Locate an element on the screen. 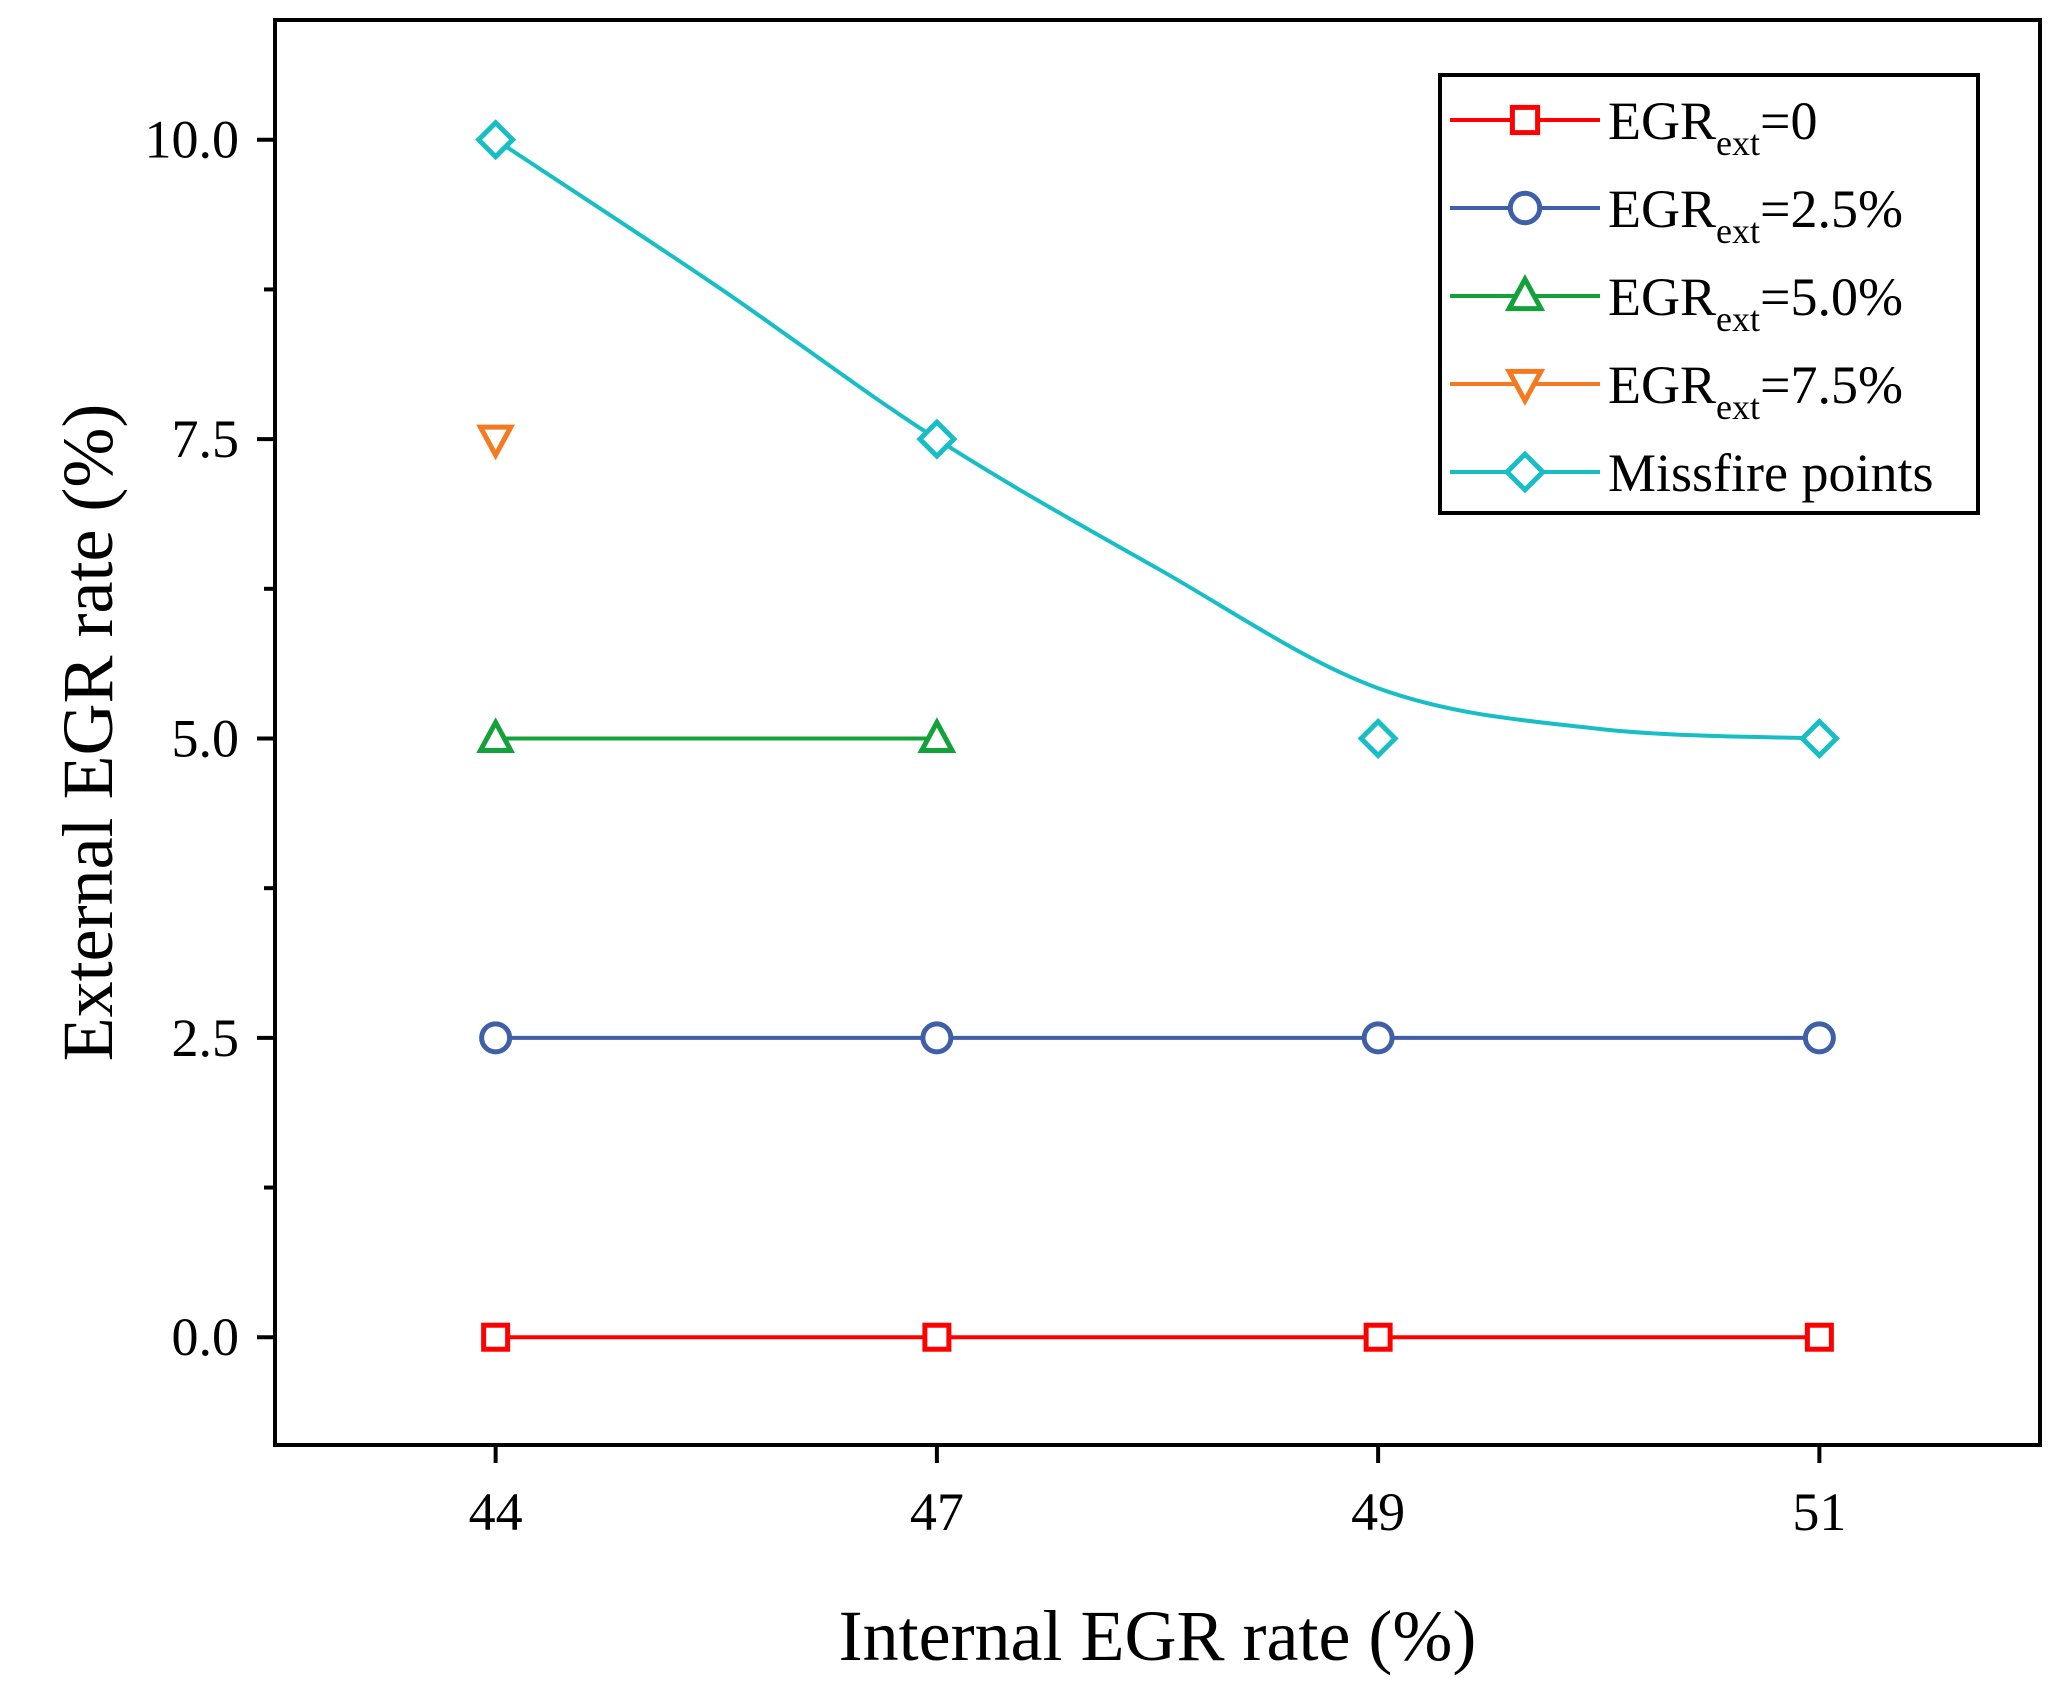  legend-entry-3: EGRext=7.5% is located at coordinates (1676, 391).